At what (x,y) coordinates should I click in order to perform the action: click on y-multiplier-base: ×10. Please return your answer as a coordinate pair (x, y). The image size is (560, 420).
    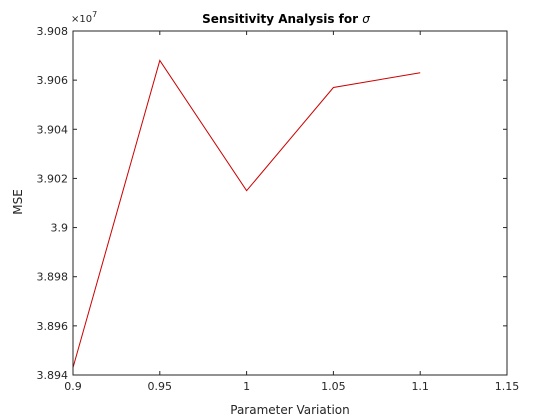
    Looking at the image, I should click on (81, 19).